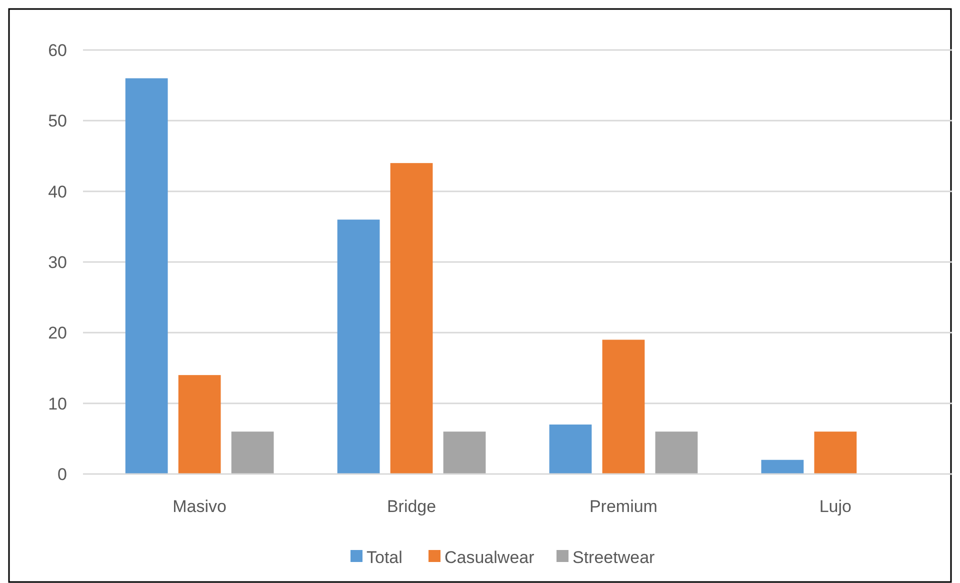 Image resolution: width=960 pixels, height=583 pixels. Describe the element at coordinates (57, 50) in the screenshot. I see `y-tick-label: 60` at that location.